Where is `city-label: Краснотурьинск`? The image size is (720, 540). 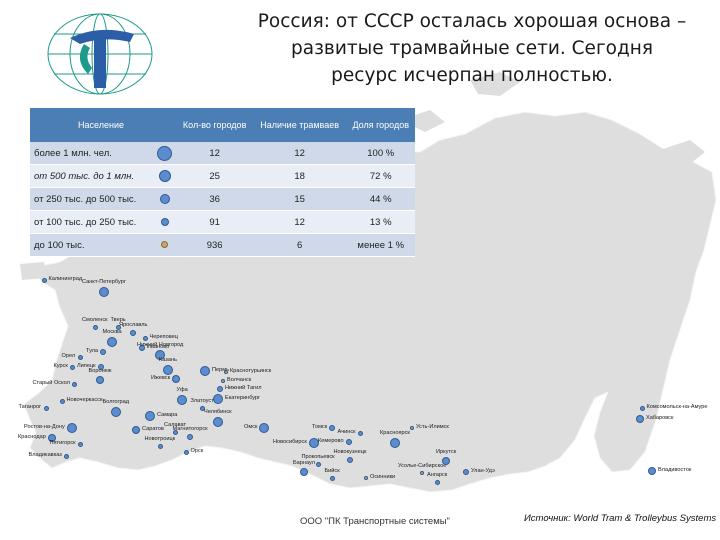 city-label: Краснотурьинск is located at coordinates (251, 371).